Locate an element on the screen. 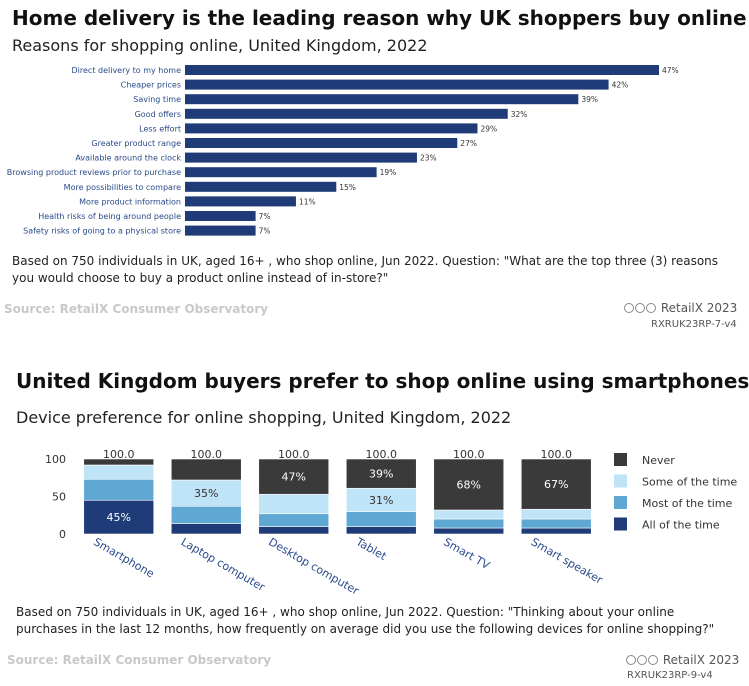 The width and height of the screenshot is (749, 686). chart1-brand: RetailX 2023 is located at coordinates (680, 308).